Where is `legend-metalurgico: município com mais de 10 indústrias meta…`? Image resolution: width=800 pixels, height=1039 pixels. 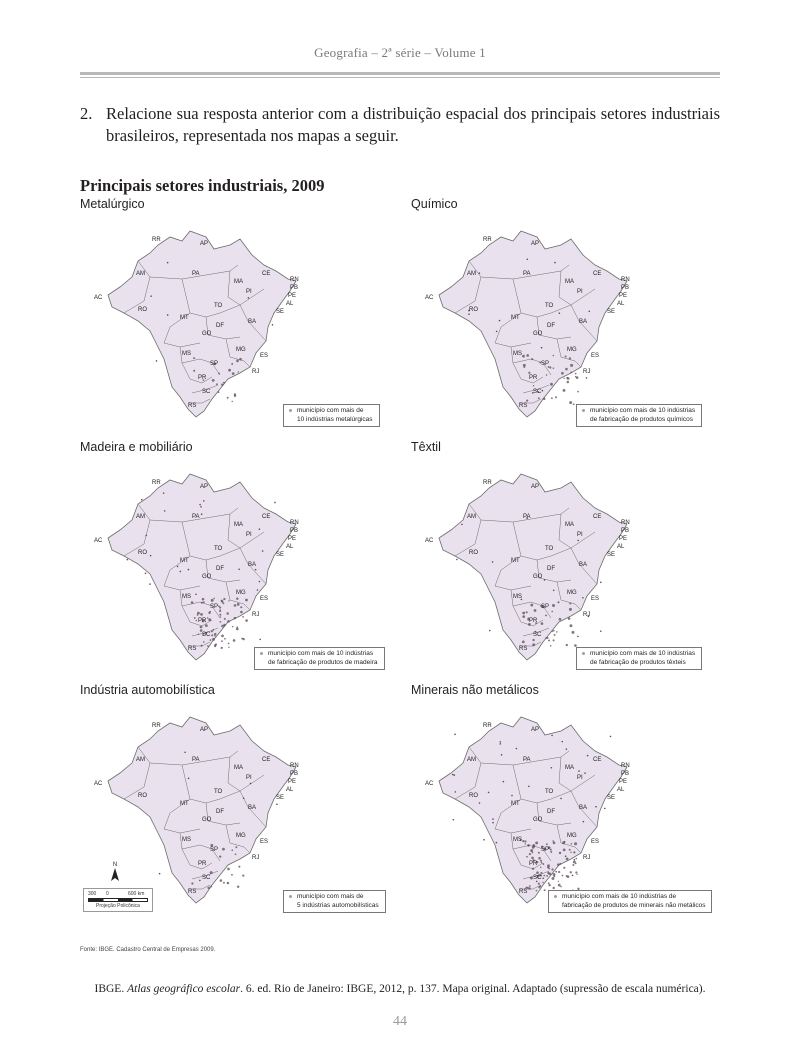 legend-metalurgico: município com mais de 10 indústrias meta… is located at coordinates (331, 415).